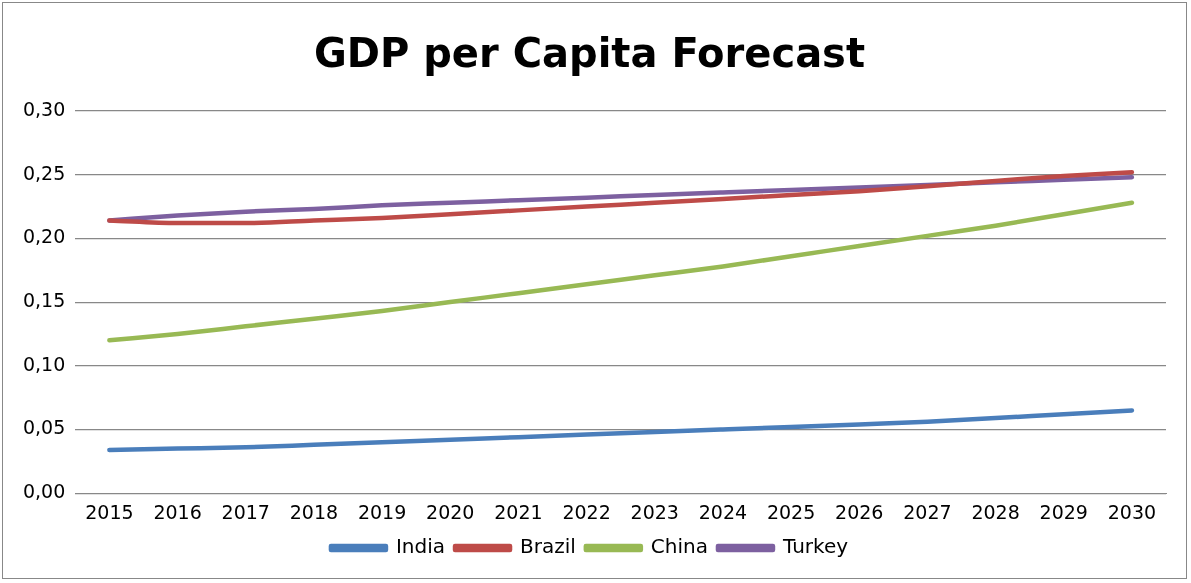 The width and height of the screenshot is (1191, 583). What do you see at coordinates (314, 511) in the screenshot?
I see `x-tick-label: 2018` at bounding box center [314, 511].